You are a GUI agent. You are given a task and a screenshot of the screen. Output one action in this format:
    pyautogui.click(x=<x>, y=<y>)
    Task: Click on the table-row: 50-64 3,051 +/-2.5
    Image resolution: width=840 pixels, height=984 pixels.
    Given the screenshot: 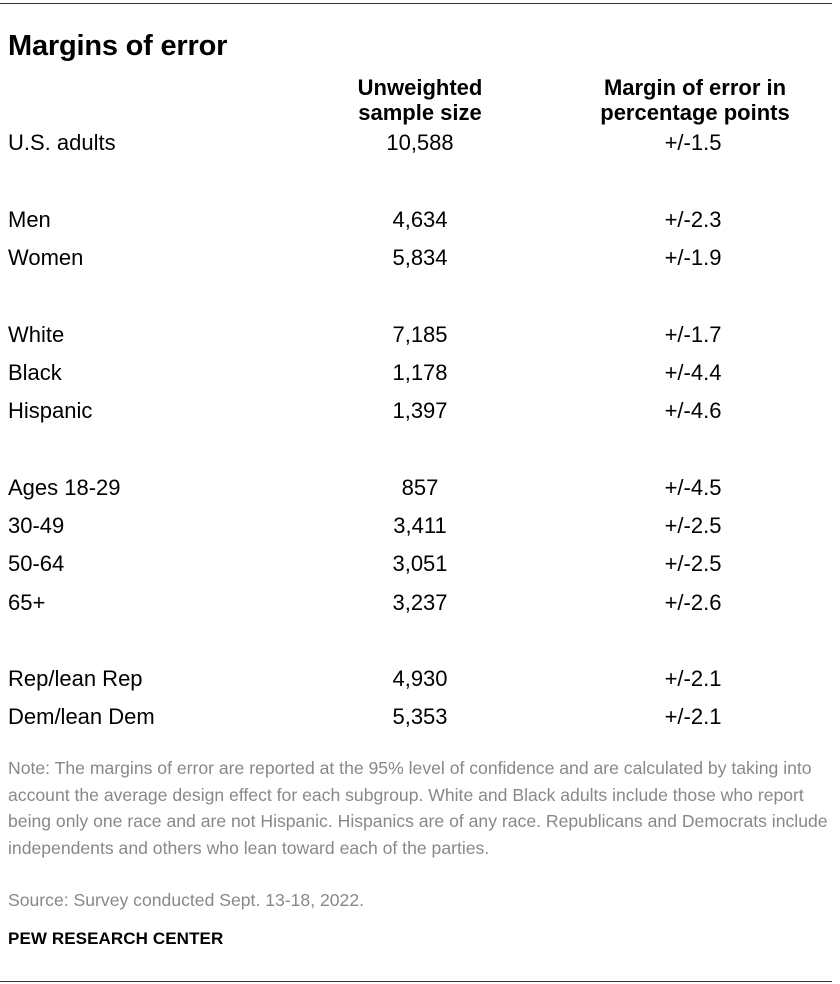 What is the action you would take?
    pyautogui.click(x=420, y=564)
    